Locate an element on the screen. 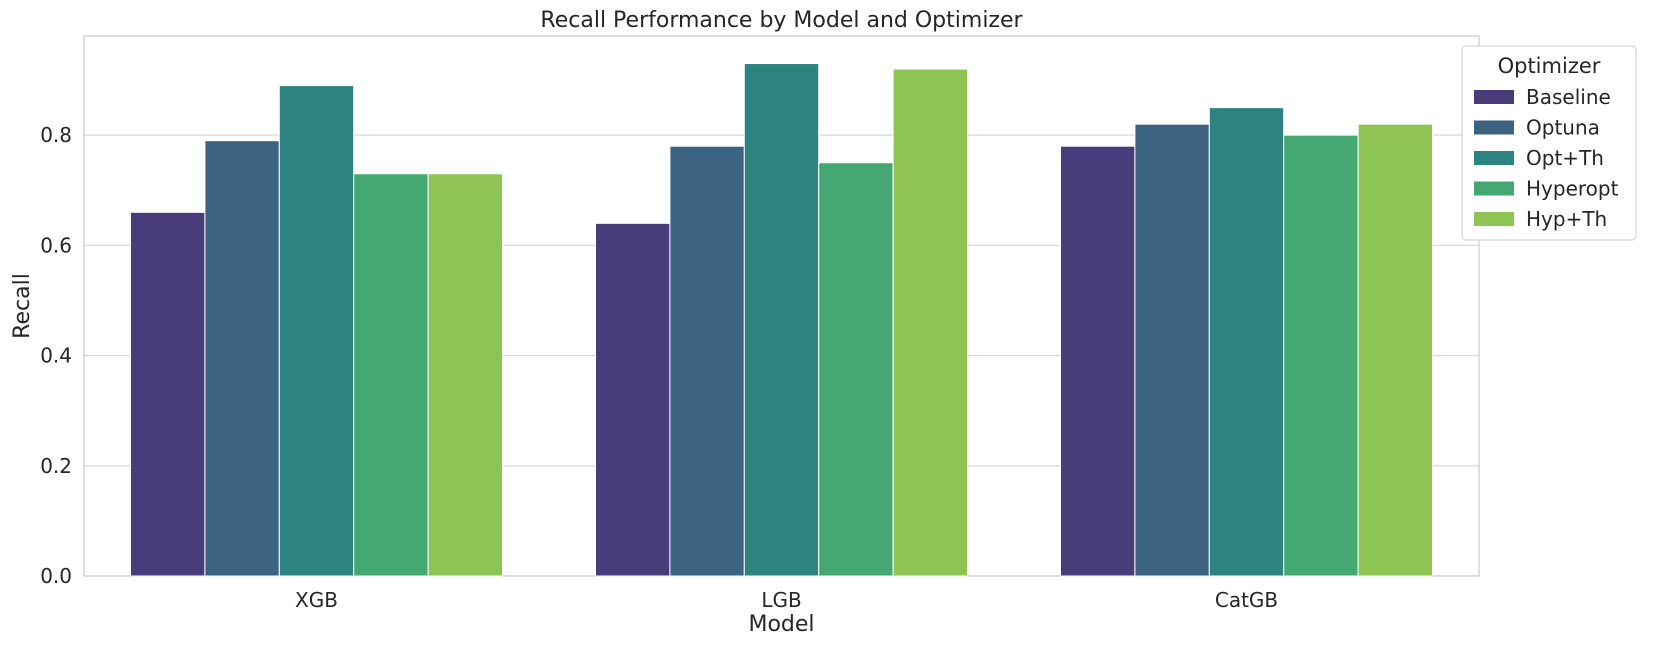 The width and height of the screenshot is (1675, 645). x-tick-labels: XGB LGB CatGB is located at coordinates (786, 600).